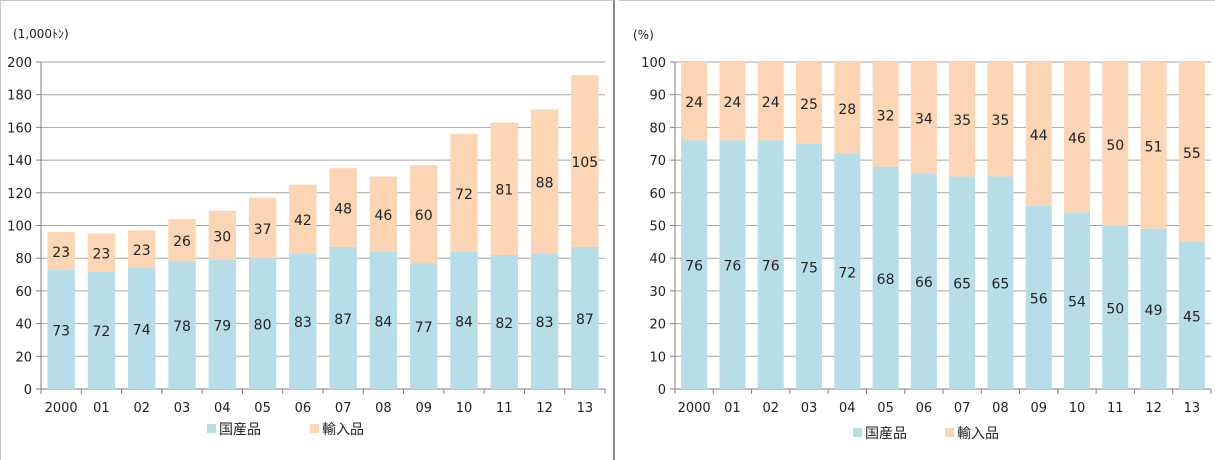  Describe the element at coordinates (732, 408) in the screenshot. I see `x-tick-label: 01` at that location.